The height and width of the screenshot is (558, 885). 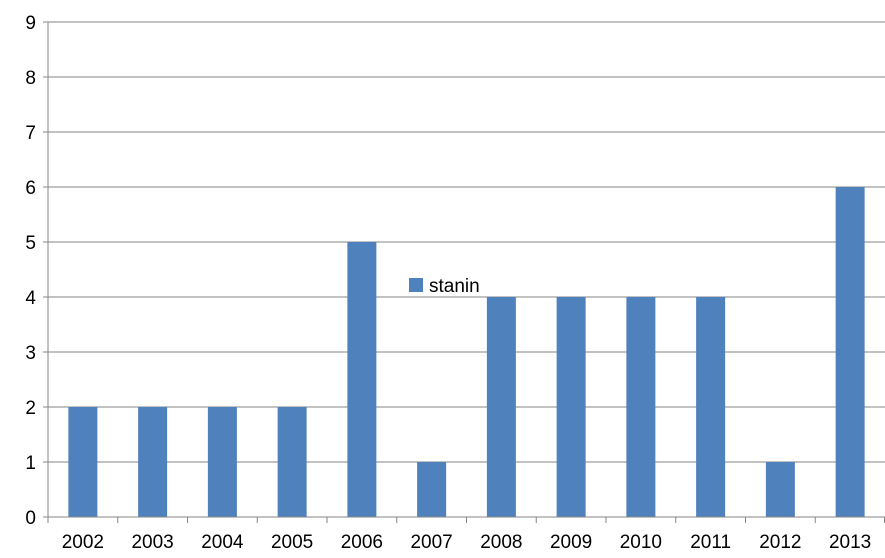 What do you see at coordinates (222, 542) in the screenshot?
I see `x-tick-label: 2004` at bounding box center [222, 542].